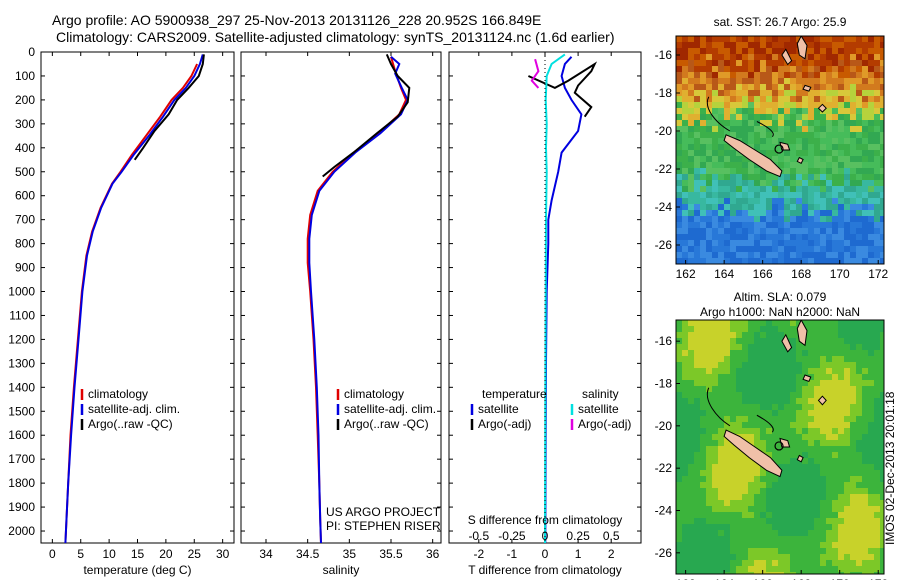 The height and width of the screenshot is (580, 900). What do you see at coordinates (195, 554) in the screenshot?
I see `x-tick-label: 25` at bounding box center [195, 554].